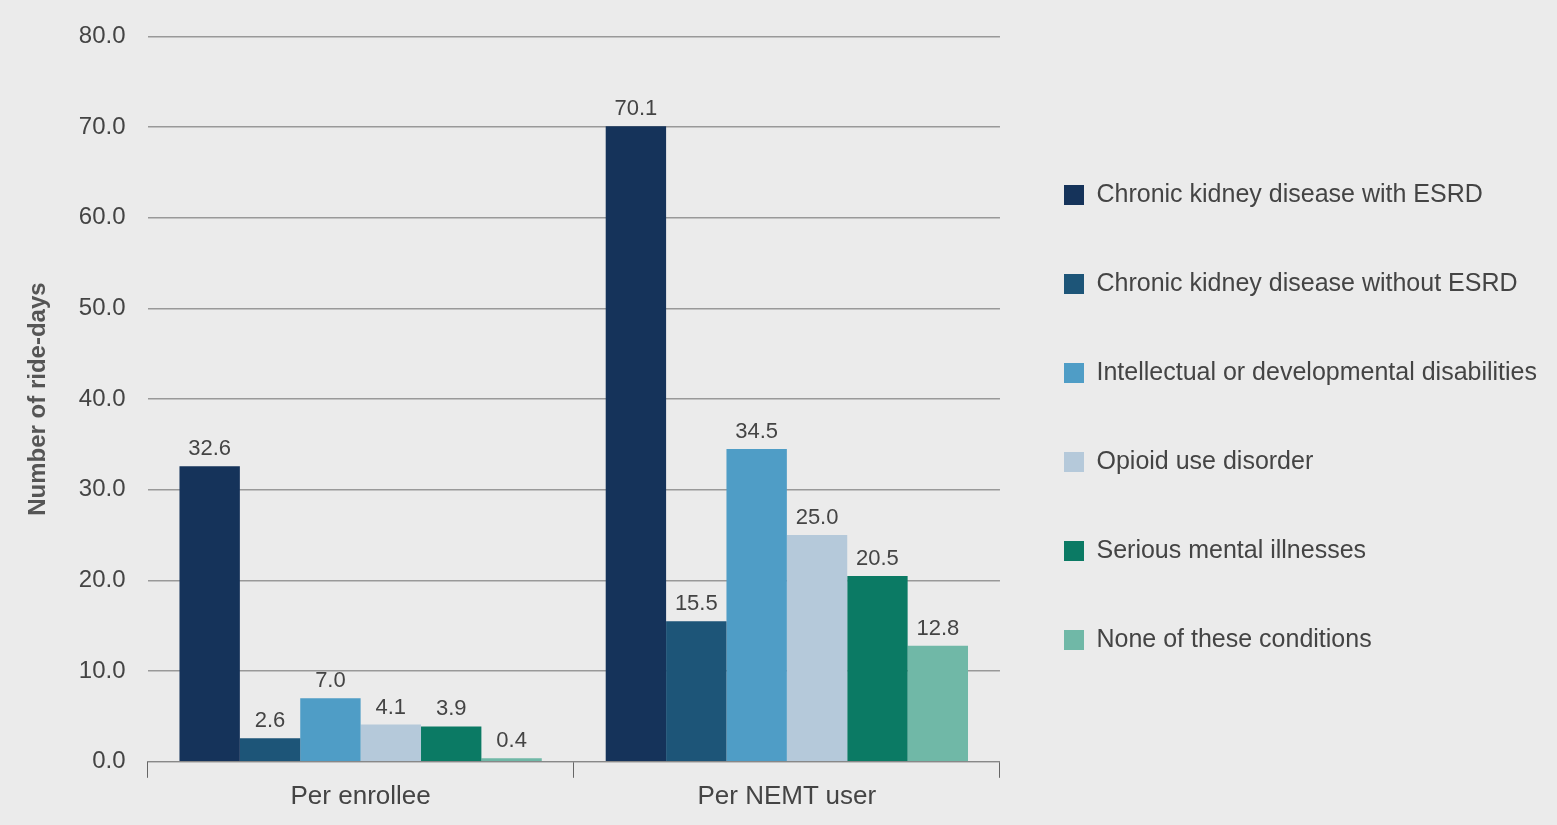 This screenshot has height=825, width=1557. What do you see at coordinates (210, 448) in the screenshot?
I see `data-label: 32.6` at bounding box center [210, 448].